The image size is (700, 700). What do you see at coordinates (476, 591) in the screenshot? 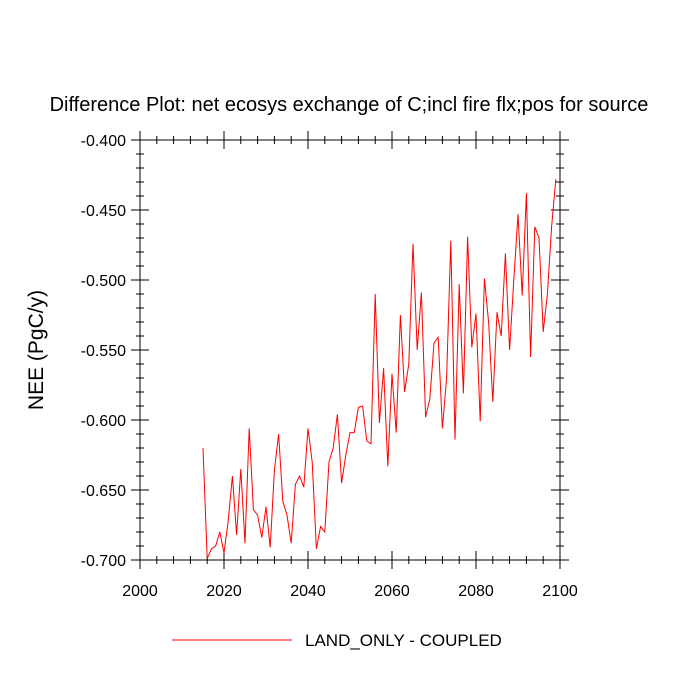
I see `x-tick-label: 2080` at bounding box center [476, 591].